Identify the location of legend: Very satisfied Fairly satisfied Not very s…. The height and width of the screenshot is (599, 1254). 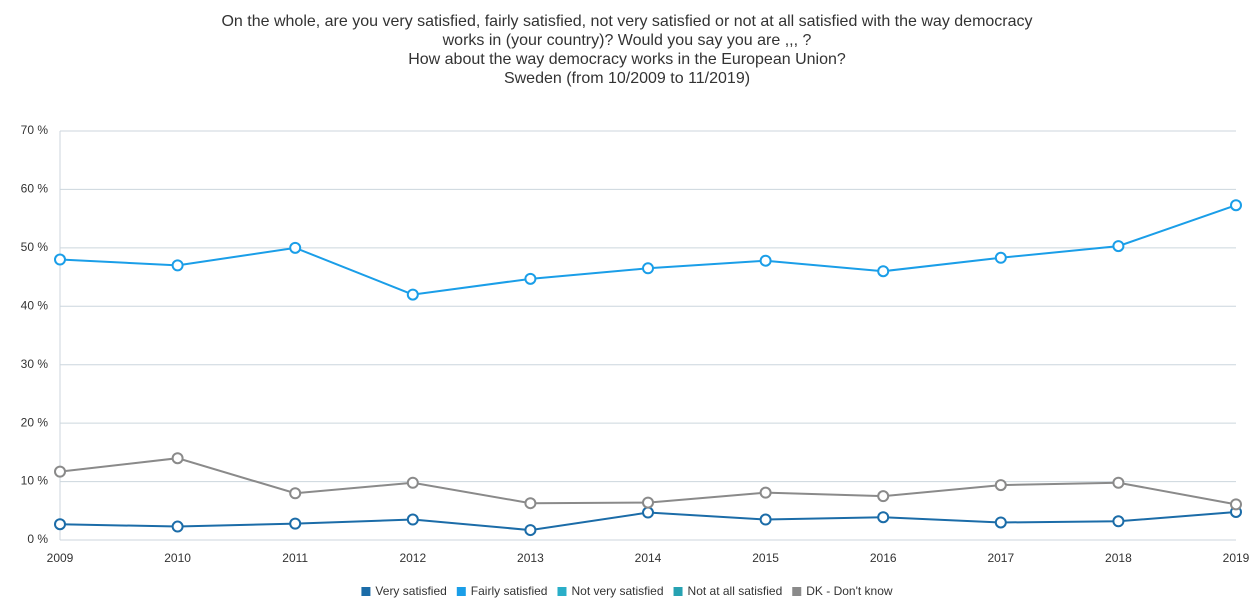
(627, 591).